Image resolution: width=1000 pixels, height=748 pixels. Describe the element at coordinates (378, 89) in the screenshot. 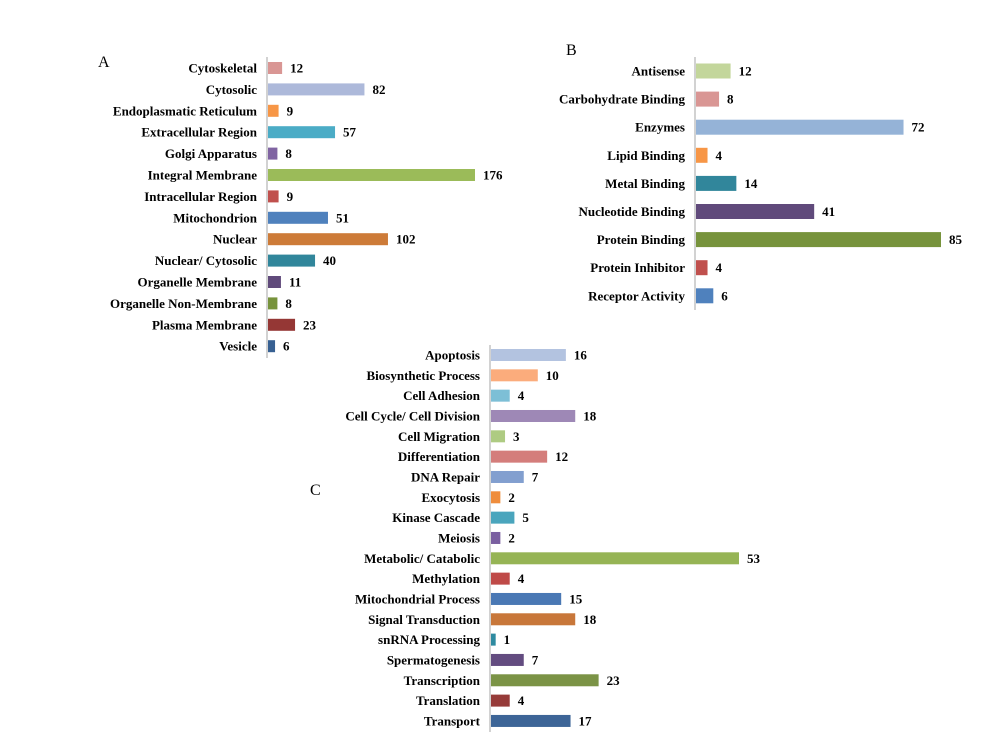

I see `data-label: 82` at that location.